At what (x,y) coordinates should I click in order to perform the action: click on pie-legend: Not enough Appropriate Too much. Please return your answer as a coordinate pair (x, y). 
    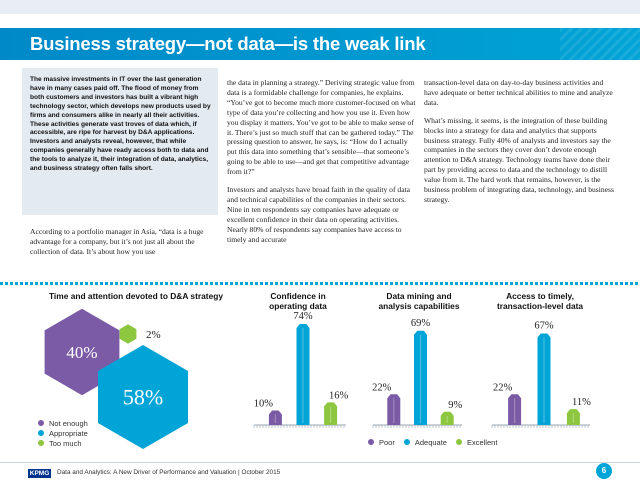
    Looking at the image, I should click on (63, 433).